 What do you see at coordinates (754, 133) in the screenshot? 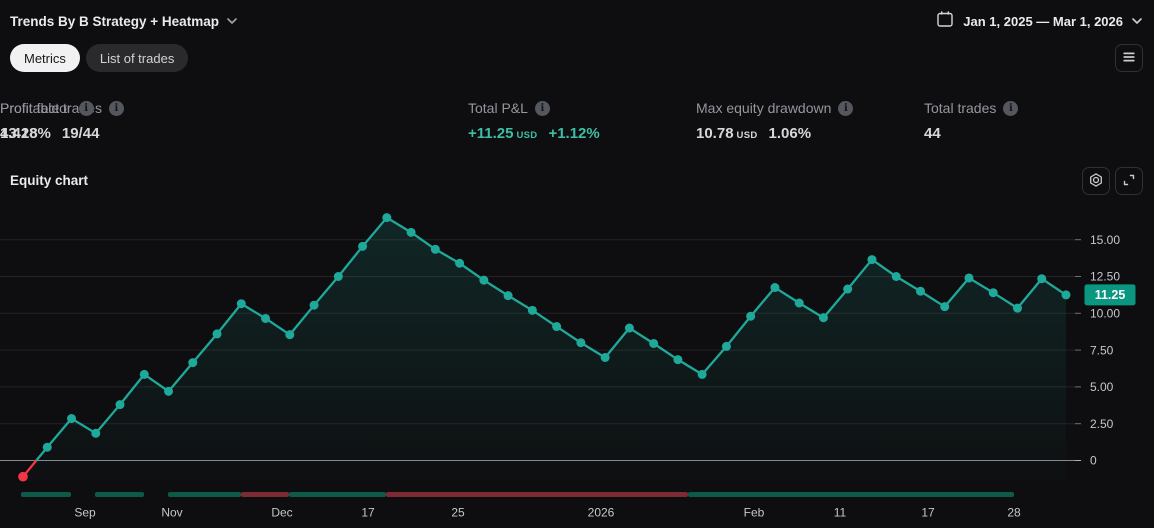
I see `metric-value: 10.78 USD 1.06%` at bounding box center [754, 133].